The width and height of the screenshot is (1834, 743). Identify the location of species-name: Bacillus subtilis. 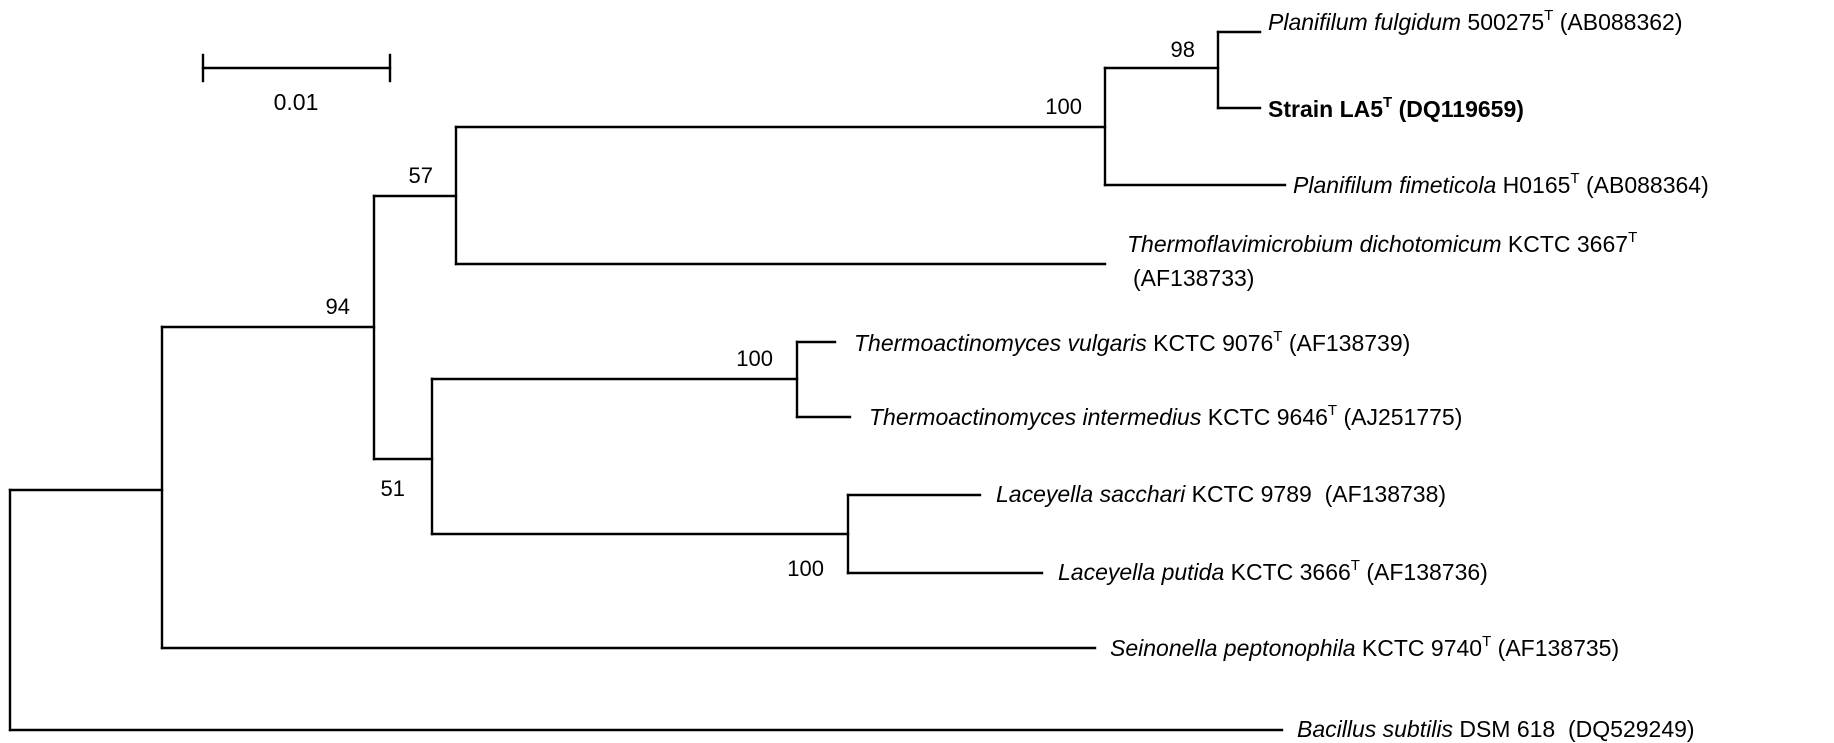
(1375, 729).